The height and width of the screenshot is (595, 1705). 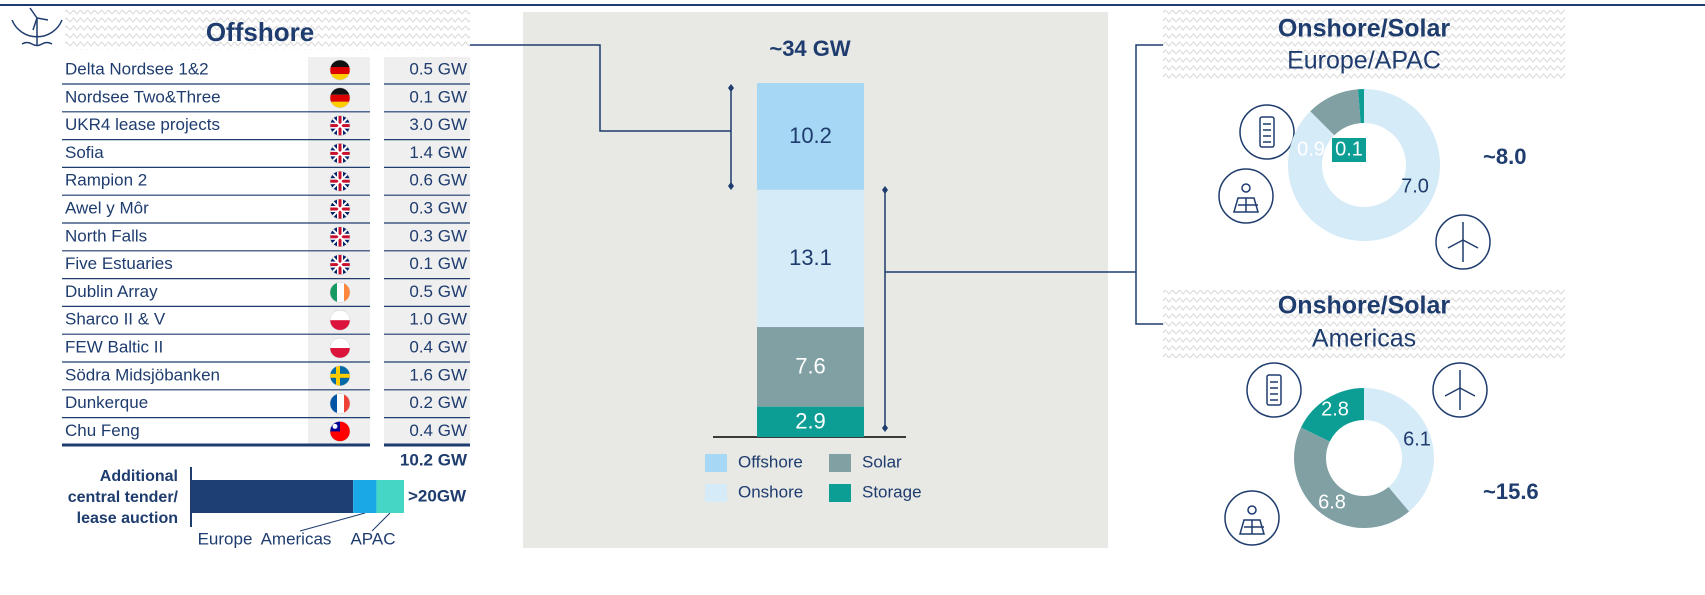 I want to click on segment-value: 13.1, so click(x=810, y=257).